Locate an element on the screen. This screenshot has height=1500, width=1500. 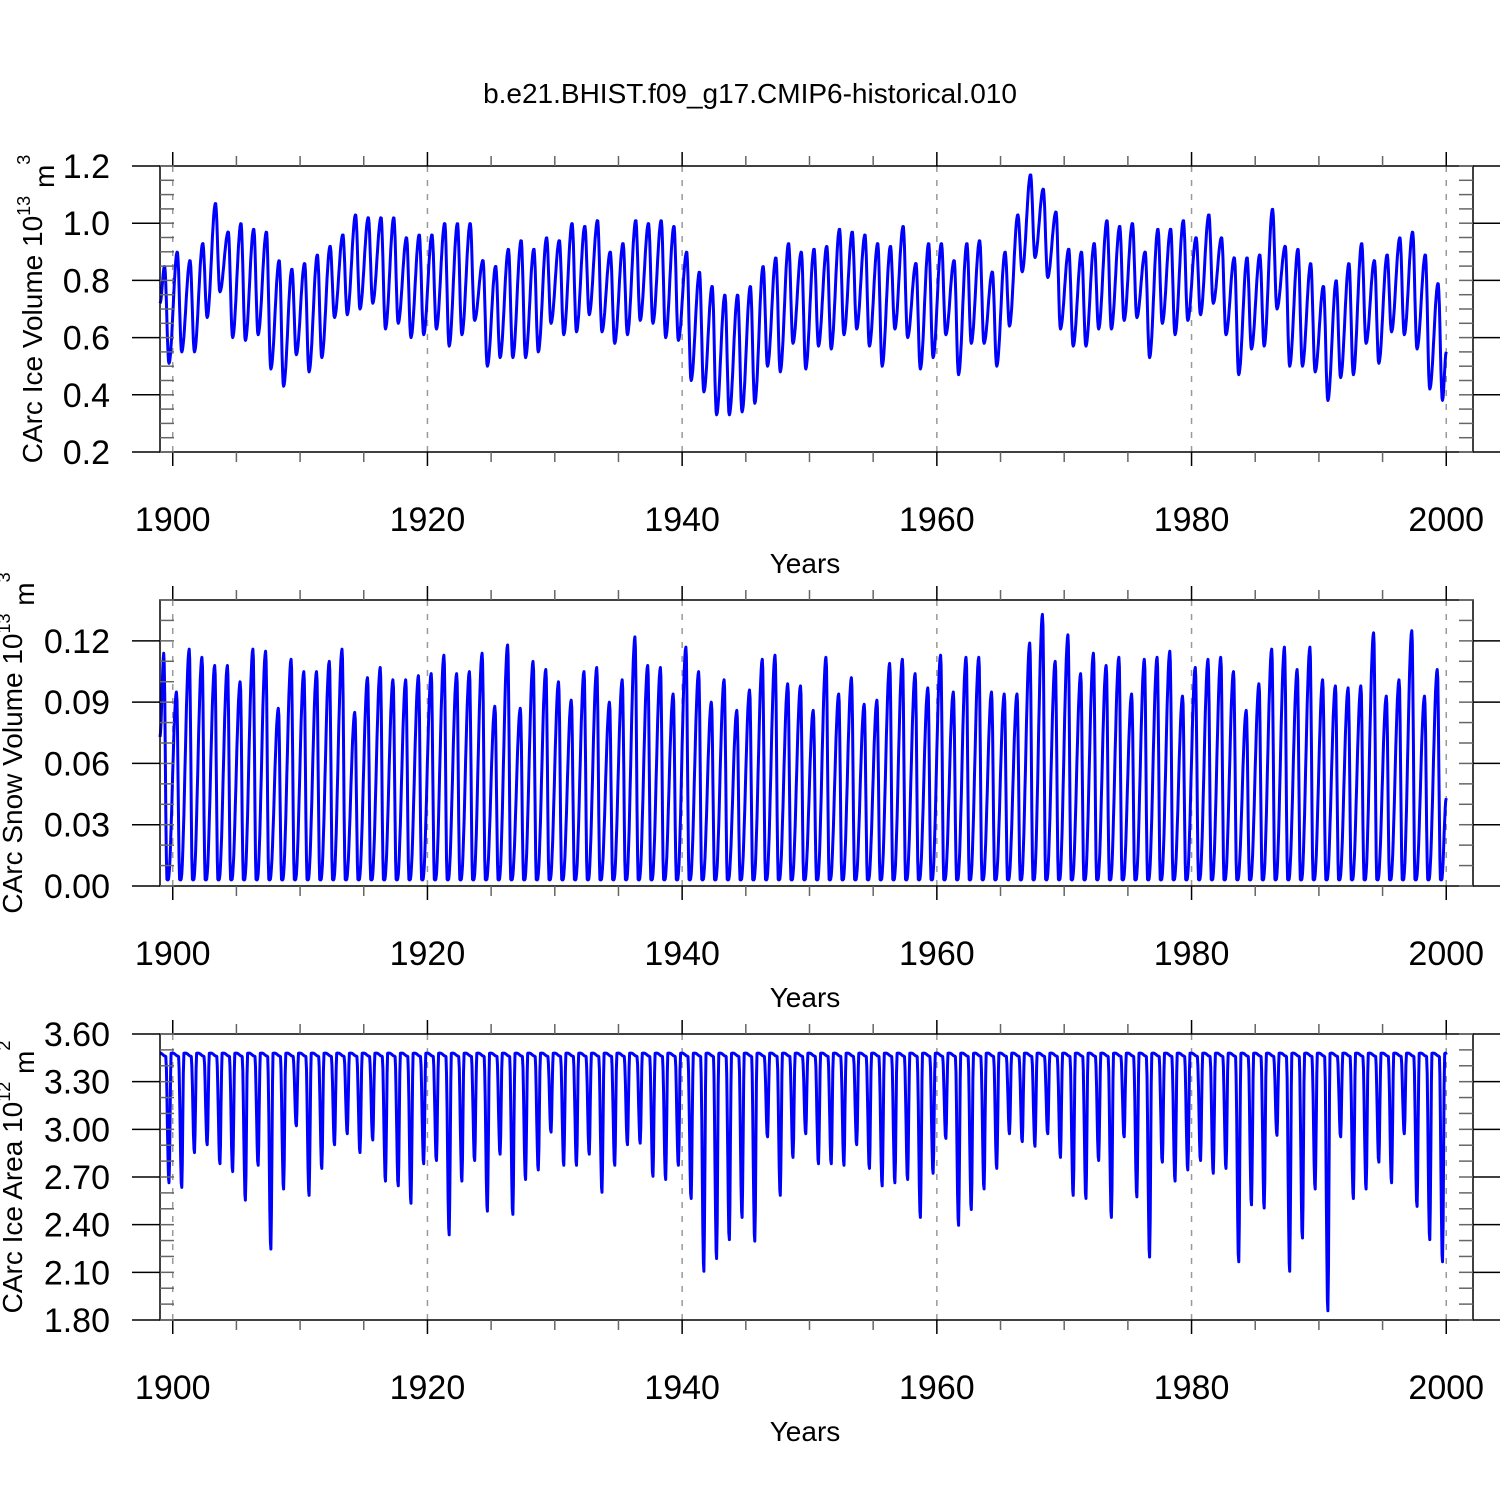
y-tick-label: 0.00 is located at coordinates (77, 887).